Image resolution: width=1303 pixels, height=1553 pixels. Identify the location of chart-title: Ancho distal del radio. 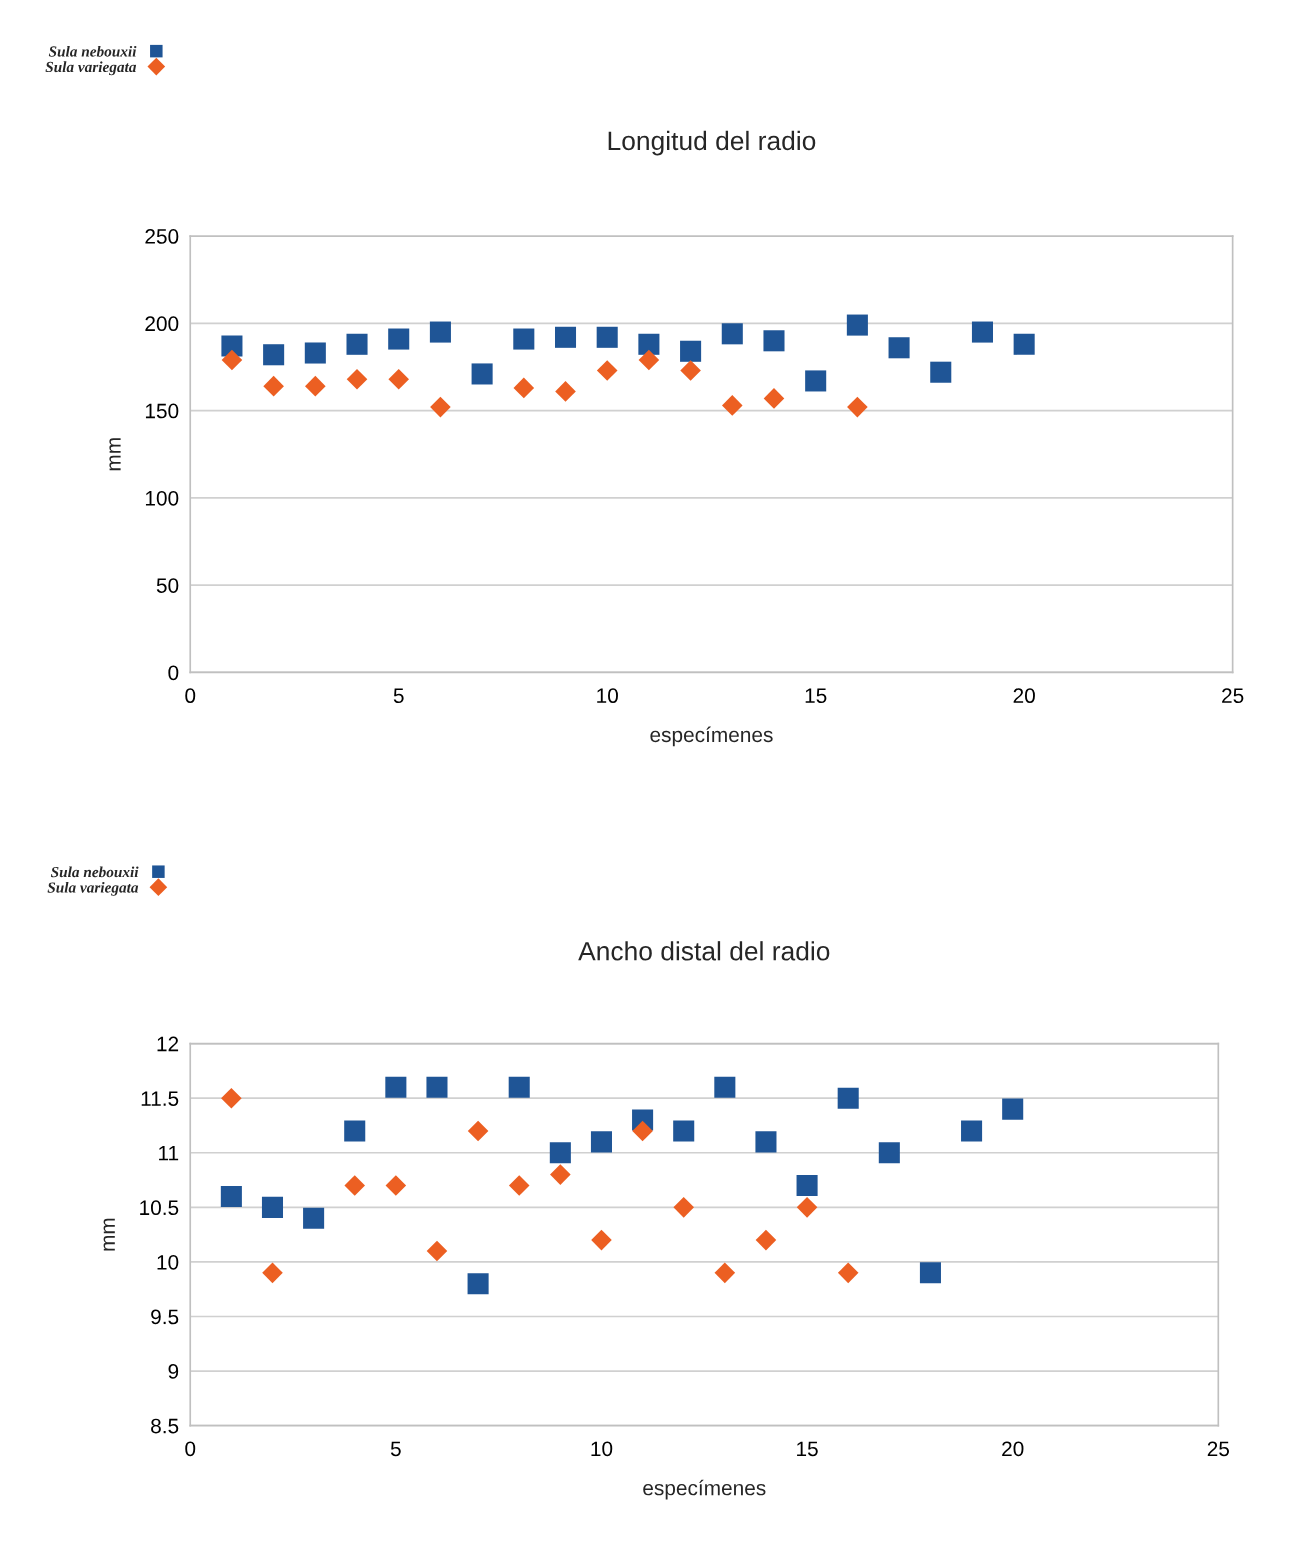
(704, 951).